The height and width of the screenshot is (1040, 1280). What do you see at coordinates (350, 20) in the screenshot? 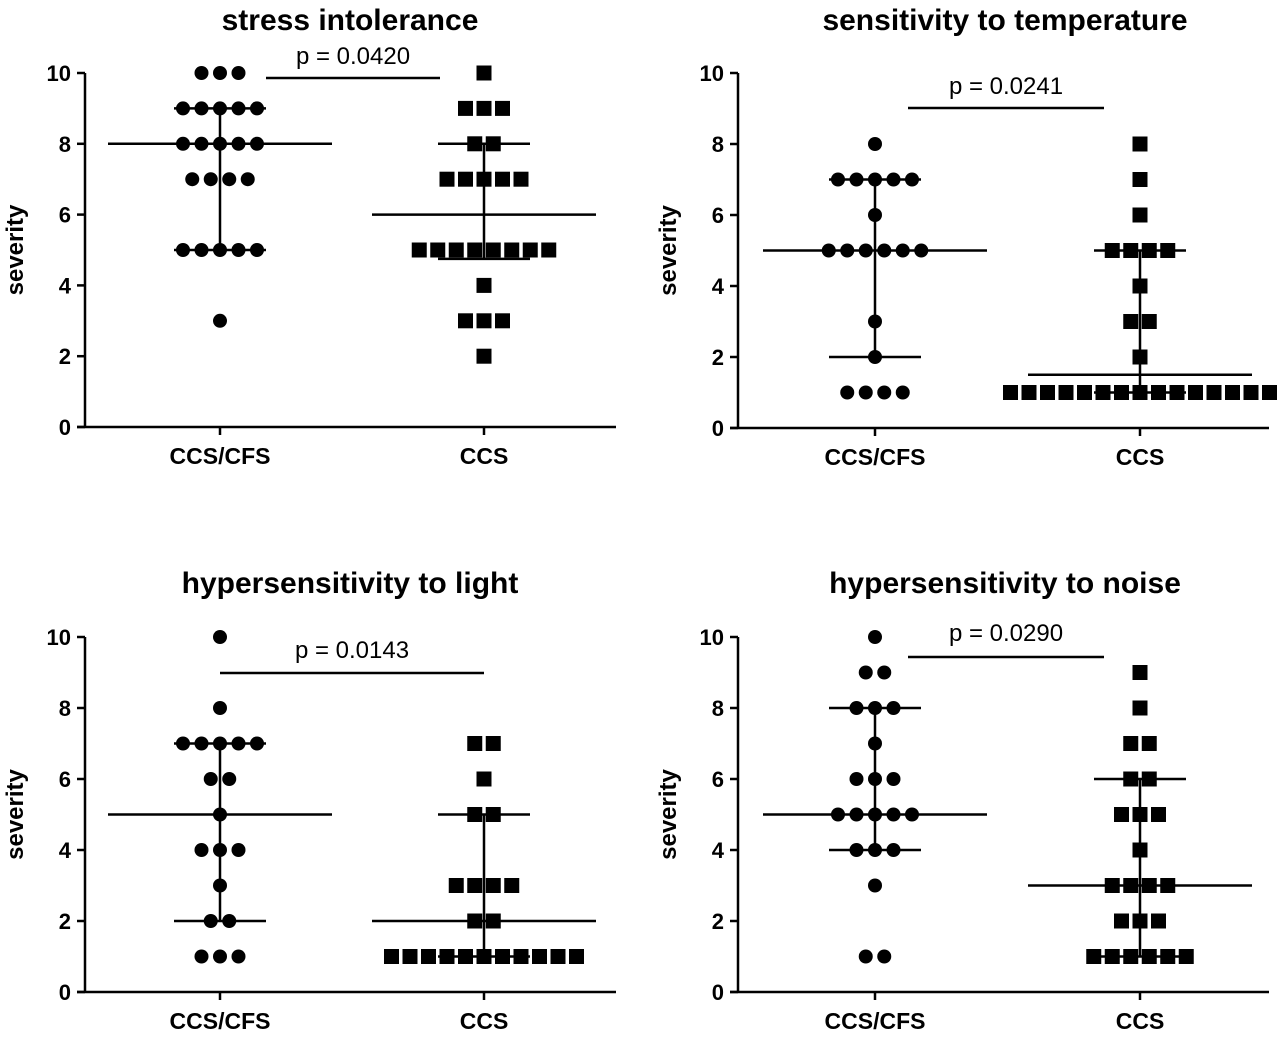
I see `chart-title: stress intolerance` at bounding box center [350, 20].